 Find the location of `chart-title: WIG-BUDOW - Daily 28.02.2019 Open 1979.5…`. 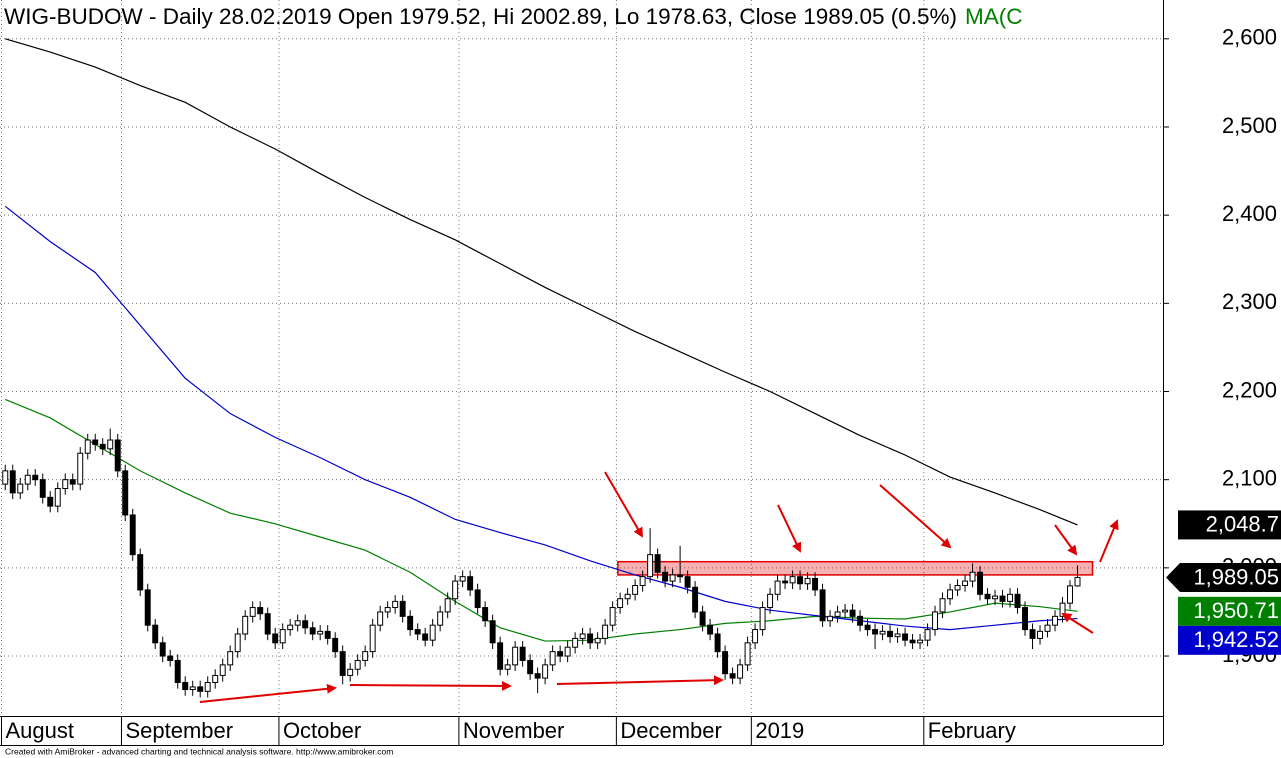

chart-title: WIG-BUDOW - Daily 28.02.2019 Open 1979.5… is located at coordinates (513, 16).